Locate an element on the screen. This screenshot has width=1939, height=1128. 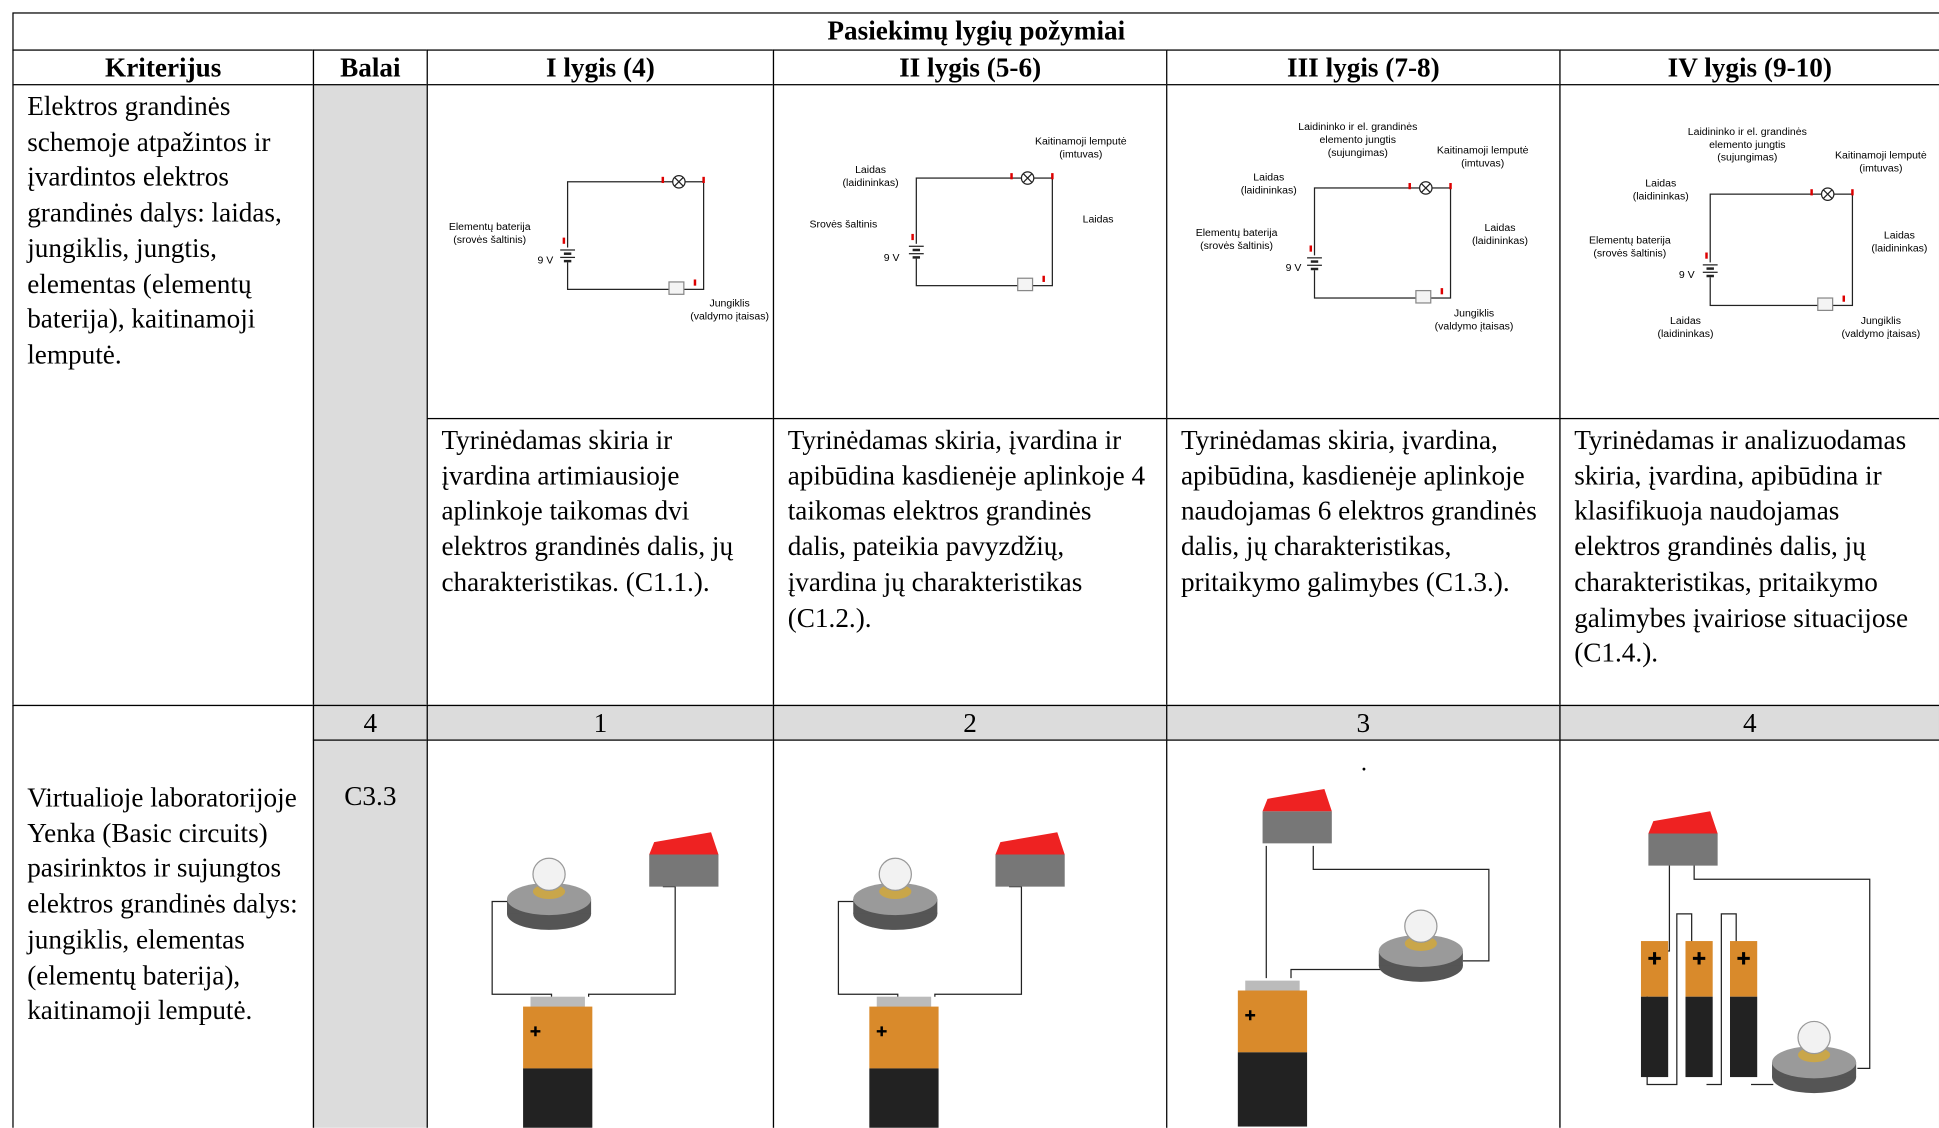
score-cell: 3 is located at coordinates (1363, 722).